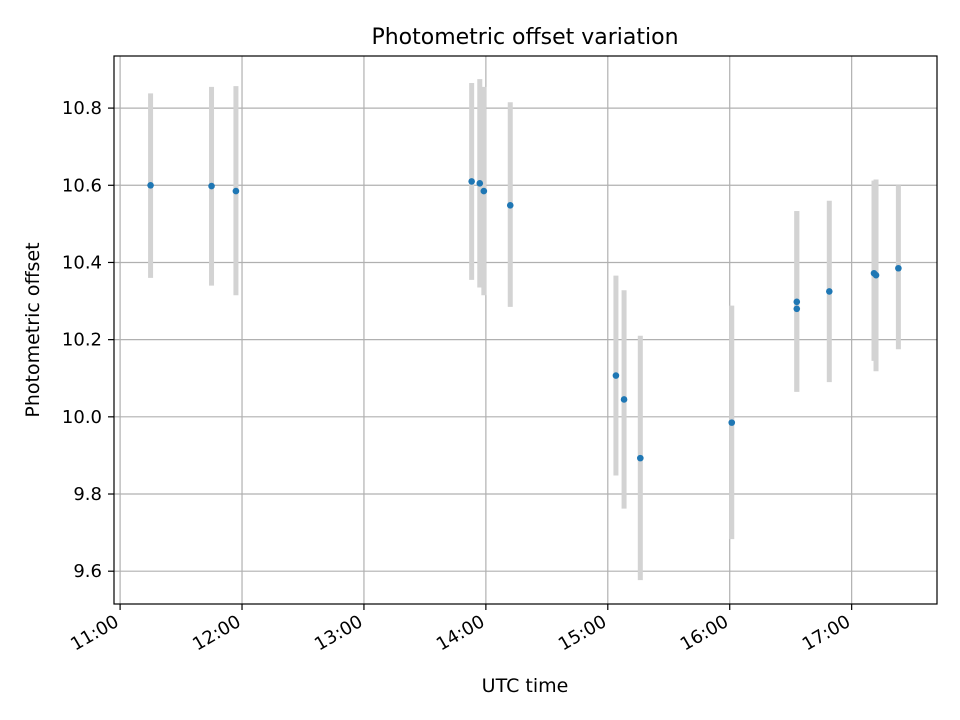 Image resolution: width=960 pixels, height=720 pixels. What do you see at coordinates (216, 633) in the screenshot?
I see `x-tick-label: 12:00` at bounding box center [216, 633].